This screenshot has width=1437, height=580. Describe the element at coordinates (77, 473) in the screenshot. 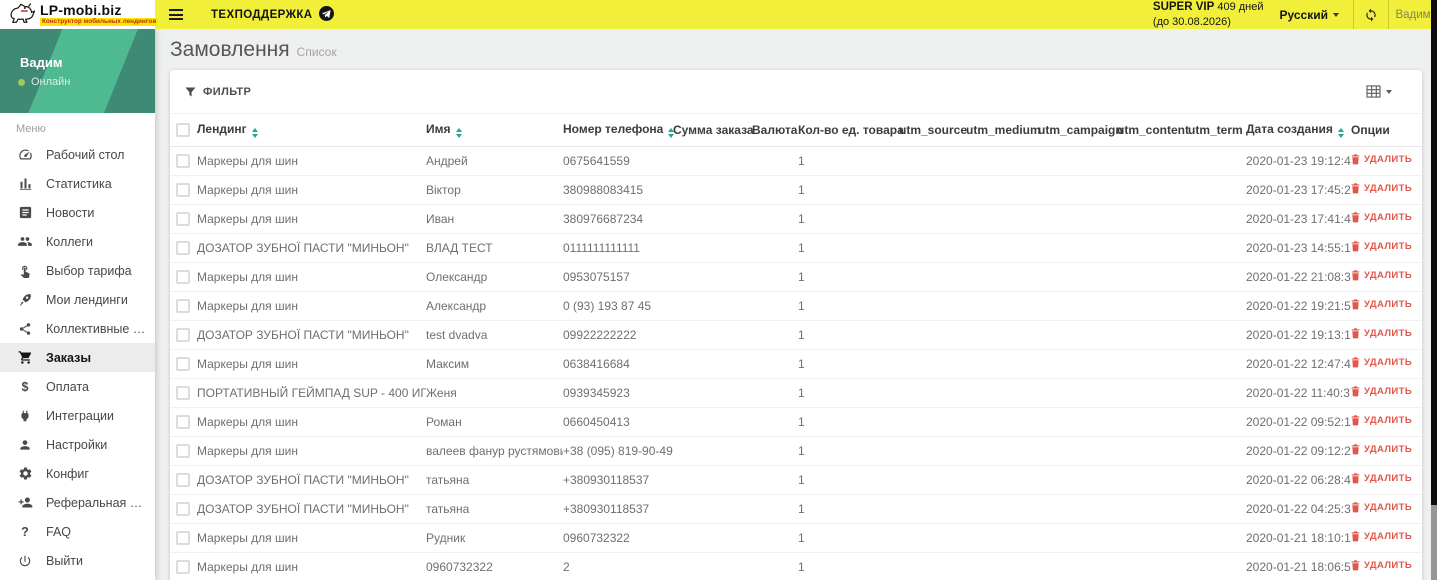

I see `sidebar-item-config: Конфиг` at that location.